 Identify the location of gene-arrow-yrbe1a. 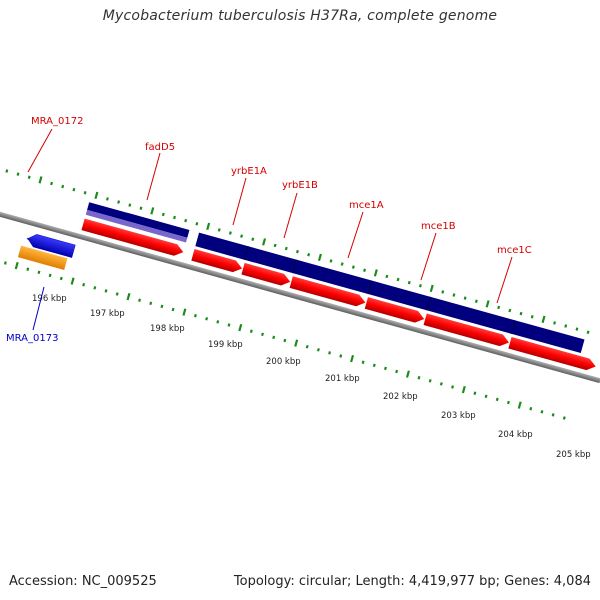
(217, 261).